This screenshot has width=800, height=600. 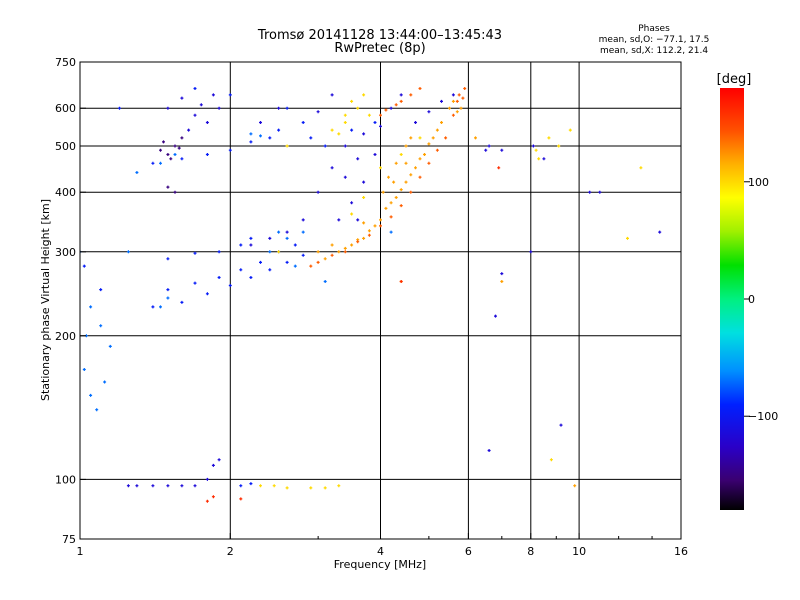 What do you see at coordinates (230, 551) in the screenshot?
I see `x-tick-label: 2` at bounding box center [230, 551].